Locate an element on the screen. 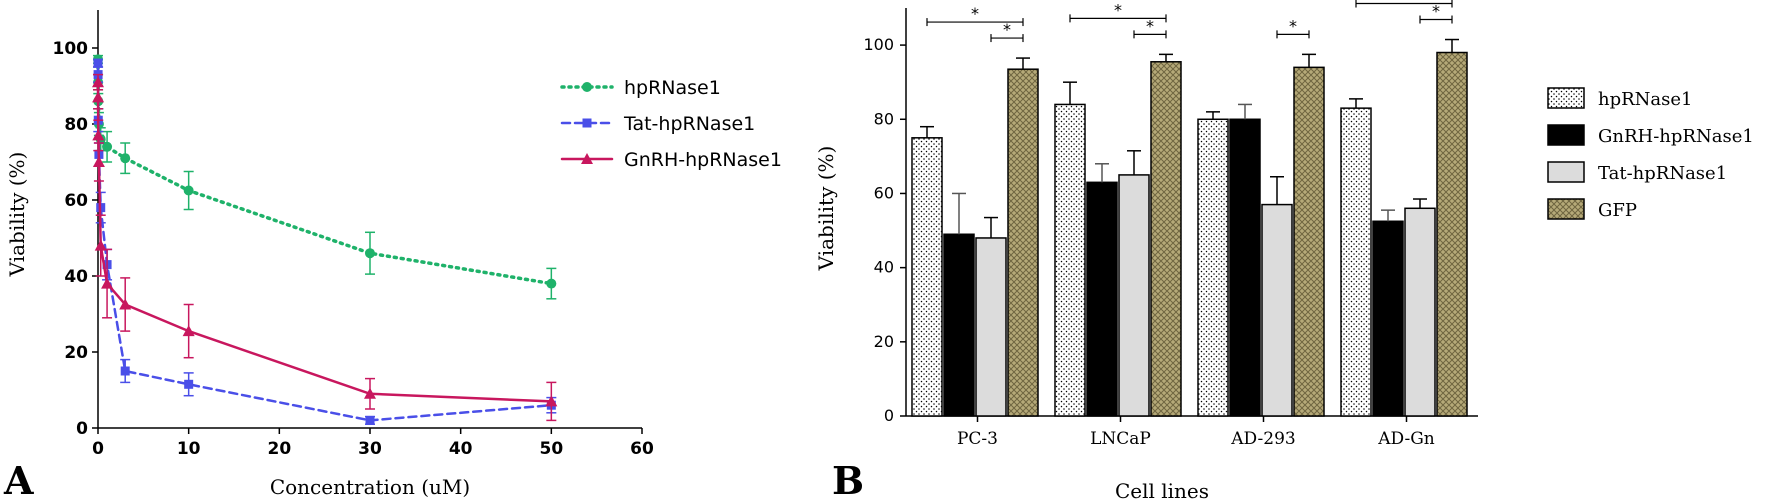 This screenshot has height=504, width=1772. x-tick-label: 40 is located at coordinates (461, 449).